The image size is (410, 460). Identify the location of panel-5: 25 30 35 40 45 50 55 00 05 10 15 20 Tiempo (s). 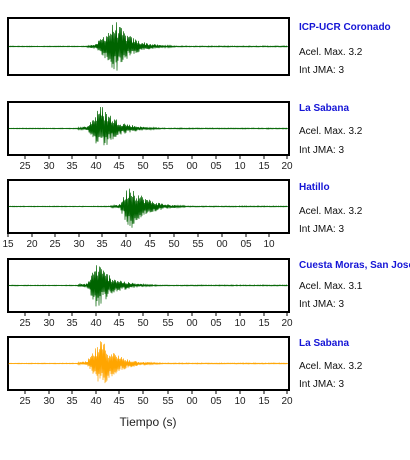
(150, 382).